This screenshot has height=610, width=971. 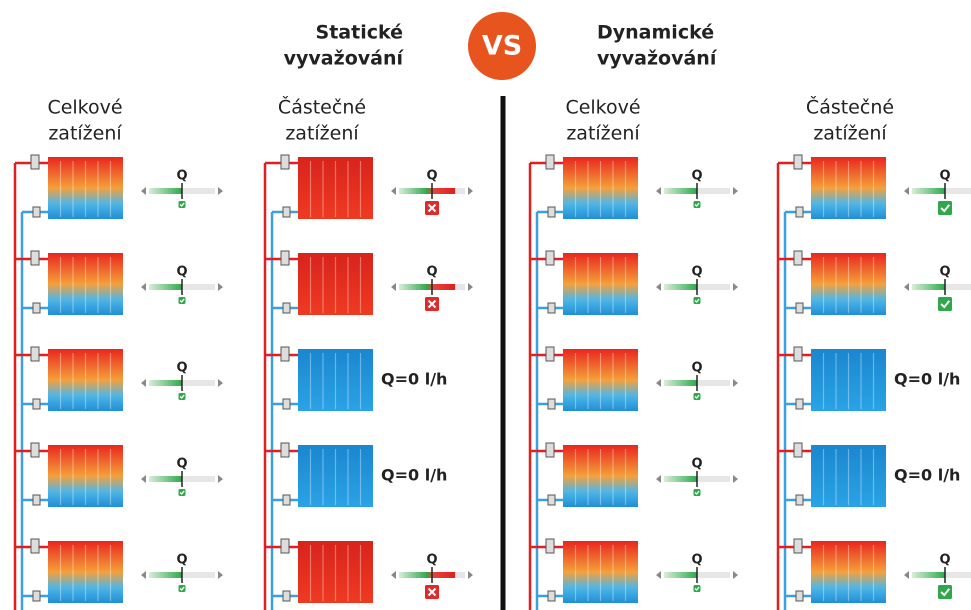 What do you see at coordinates (322, 107) in the screenshot?
I see `column-label: Částečné` at bounding box center [322, 107].